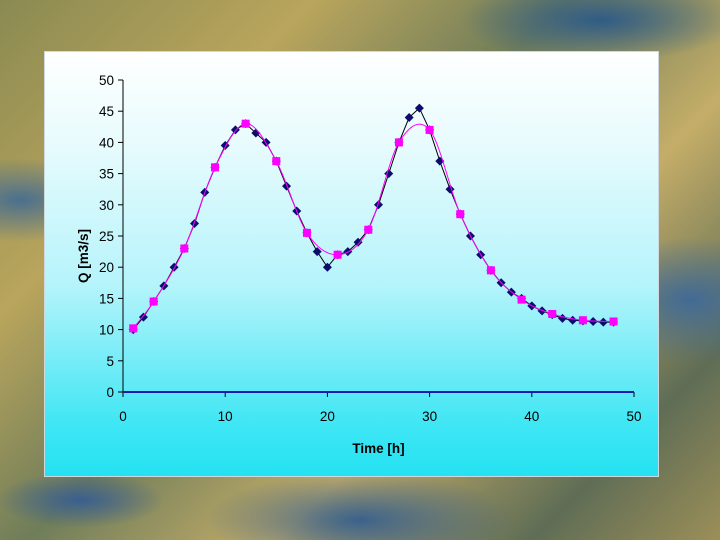  Describe the element at coordinates (123, 416) in the screenshot. I see `x-tick-label: 0` at that location.